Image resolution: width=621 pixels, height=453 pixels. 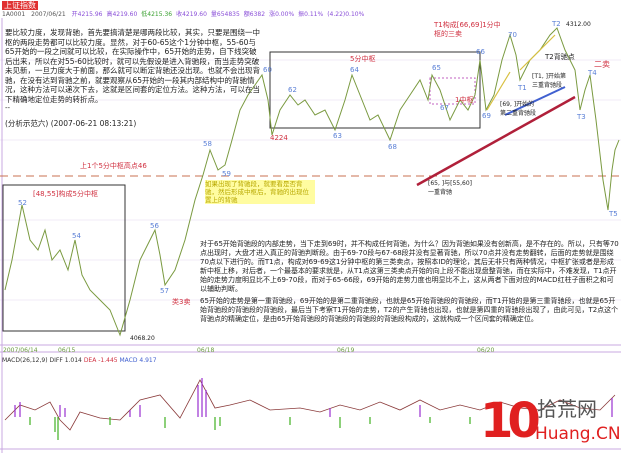 What do you see at coordinates (354, 70) in the screenshot?
I see `wave-point-label: 64` at bounding box center [354, 70].